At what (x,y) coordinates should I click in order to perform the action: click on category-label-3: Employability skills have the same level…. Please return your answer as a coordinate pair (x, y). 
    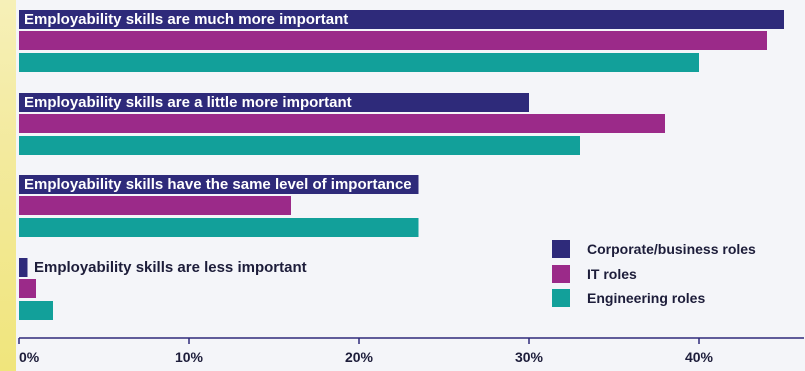
    Looking at the image, I should click on (218, 184).